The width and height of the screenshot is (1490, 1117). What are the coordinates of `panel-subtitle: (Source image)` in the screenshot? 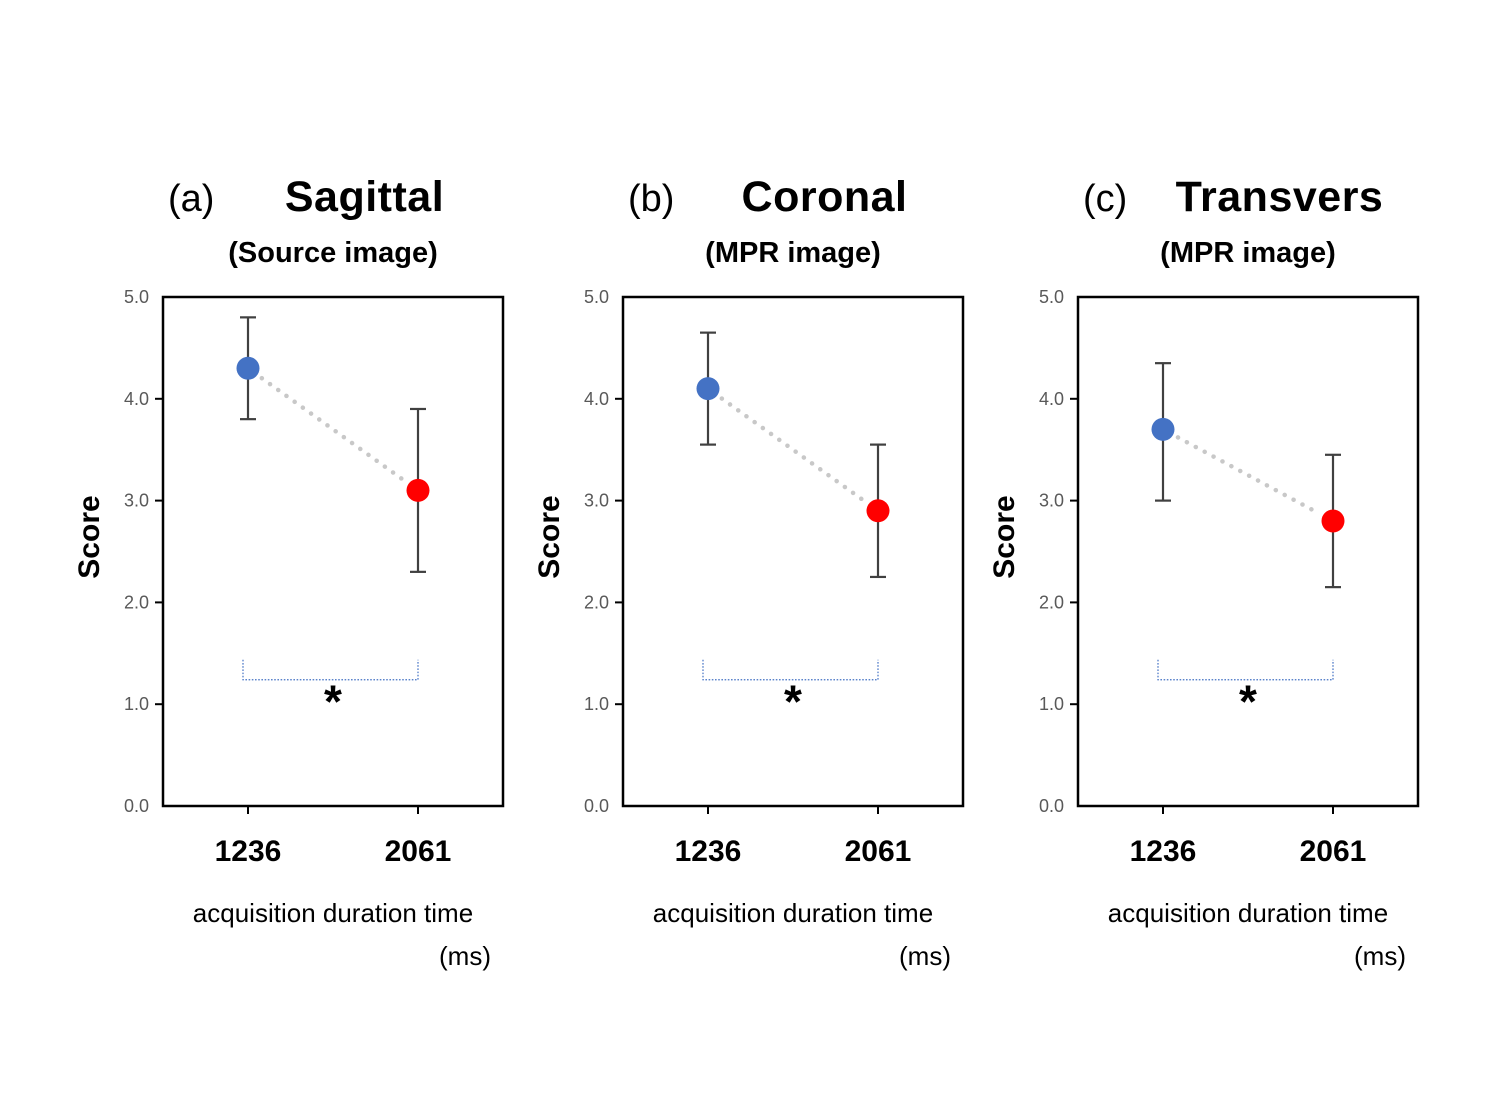 It's located at (333, 253).